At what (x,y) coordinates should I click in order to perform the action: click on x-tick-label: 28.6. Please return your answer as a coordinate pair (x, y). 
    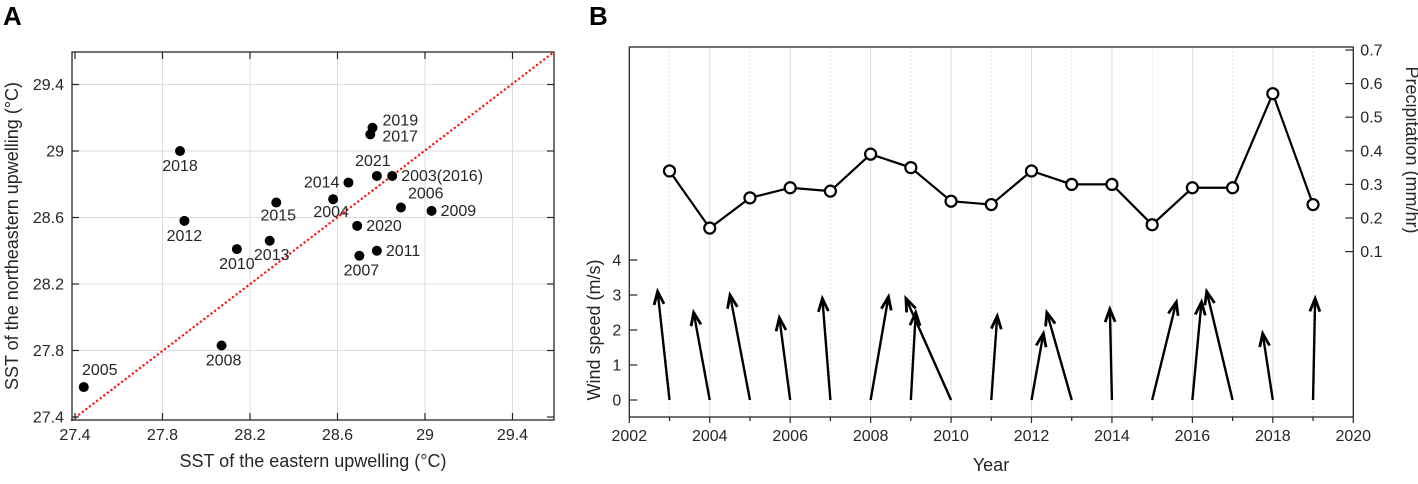
    Looking at the image, I should click on (337, 435).